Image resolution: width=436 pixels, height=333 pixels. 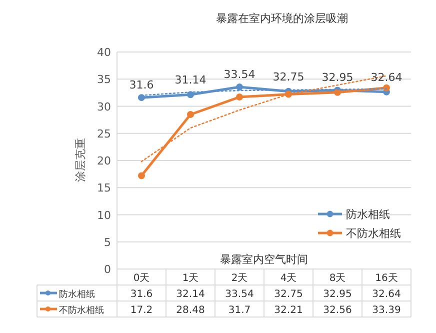 I want to click on legend-label: 防水相纸, so click(x=368, y=214).